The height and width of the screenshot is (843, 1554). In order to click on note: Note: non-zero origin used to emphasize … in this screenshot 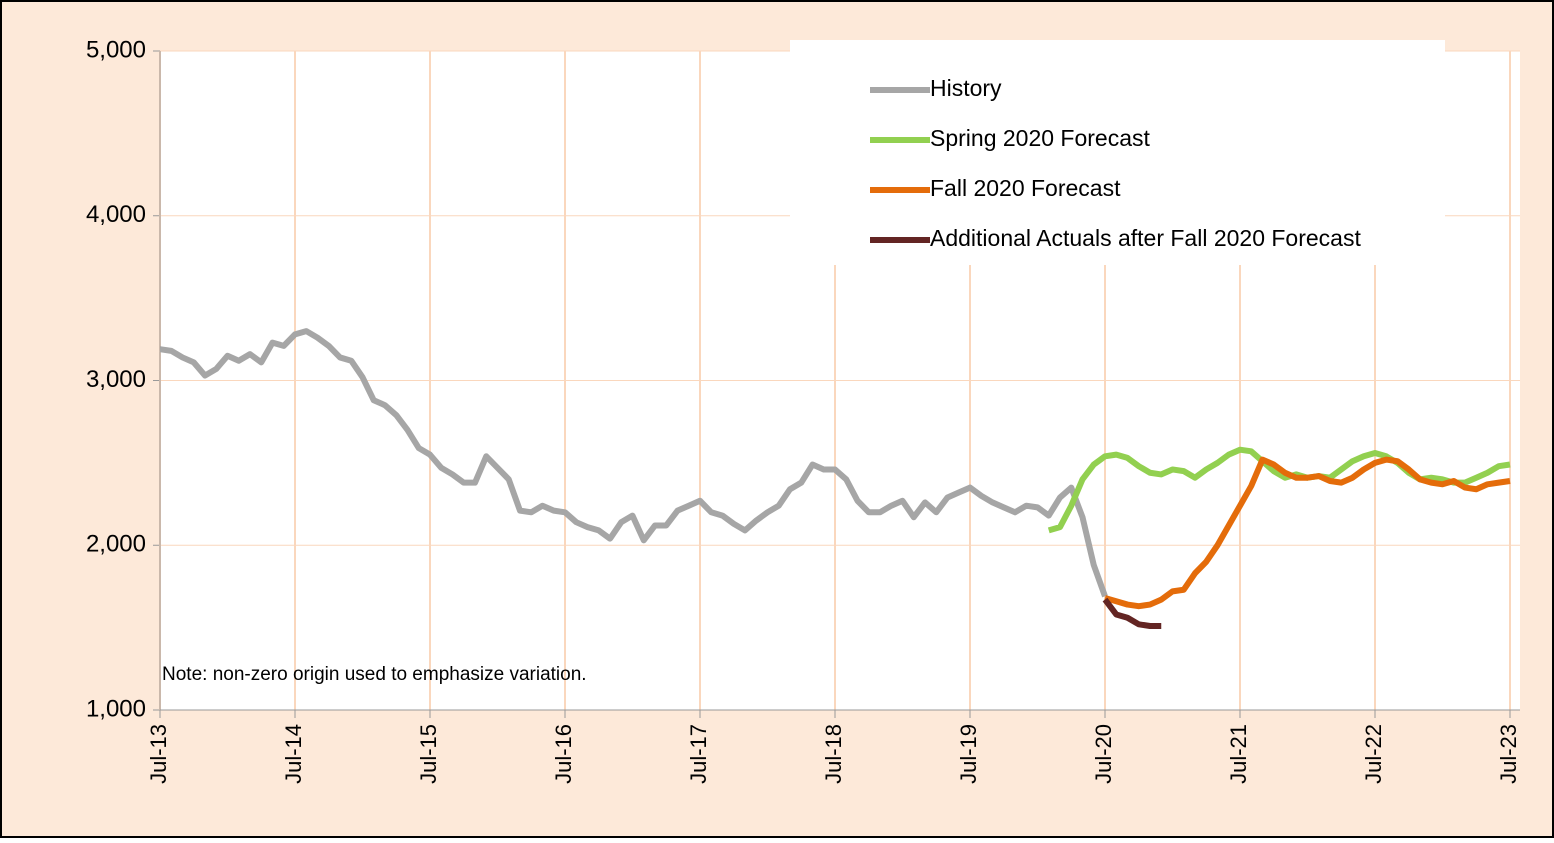, I will do `click(374, 674)`.